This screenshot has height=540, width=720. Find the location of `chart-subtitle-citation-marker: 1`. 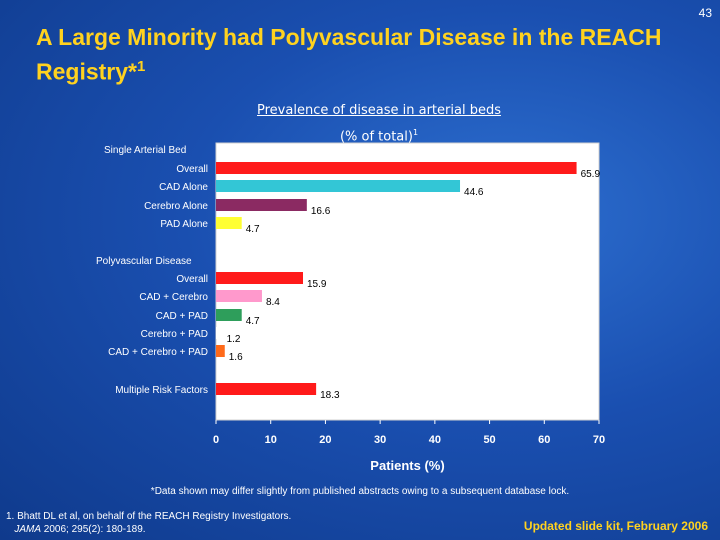

chart-subtitle-citation-marker: 1 is located at coordinates (415, 132).